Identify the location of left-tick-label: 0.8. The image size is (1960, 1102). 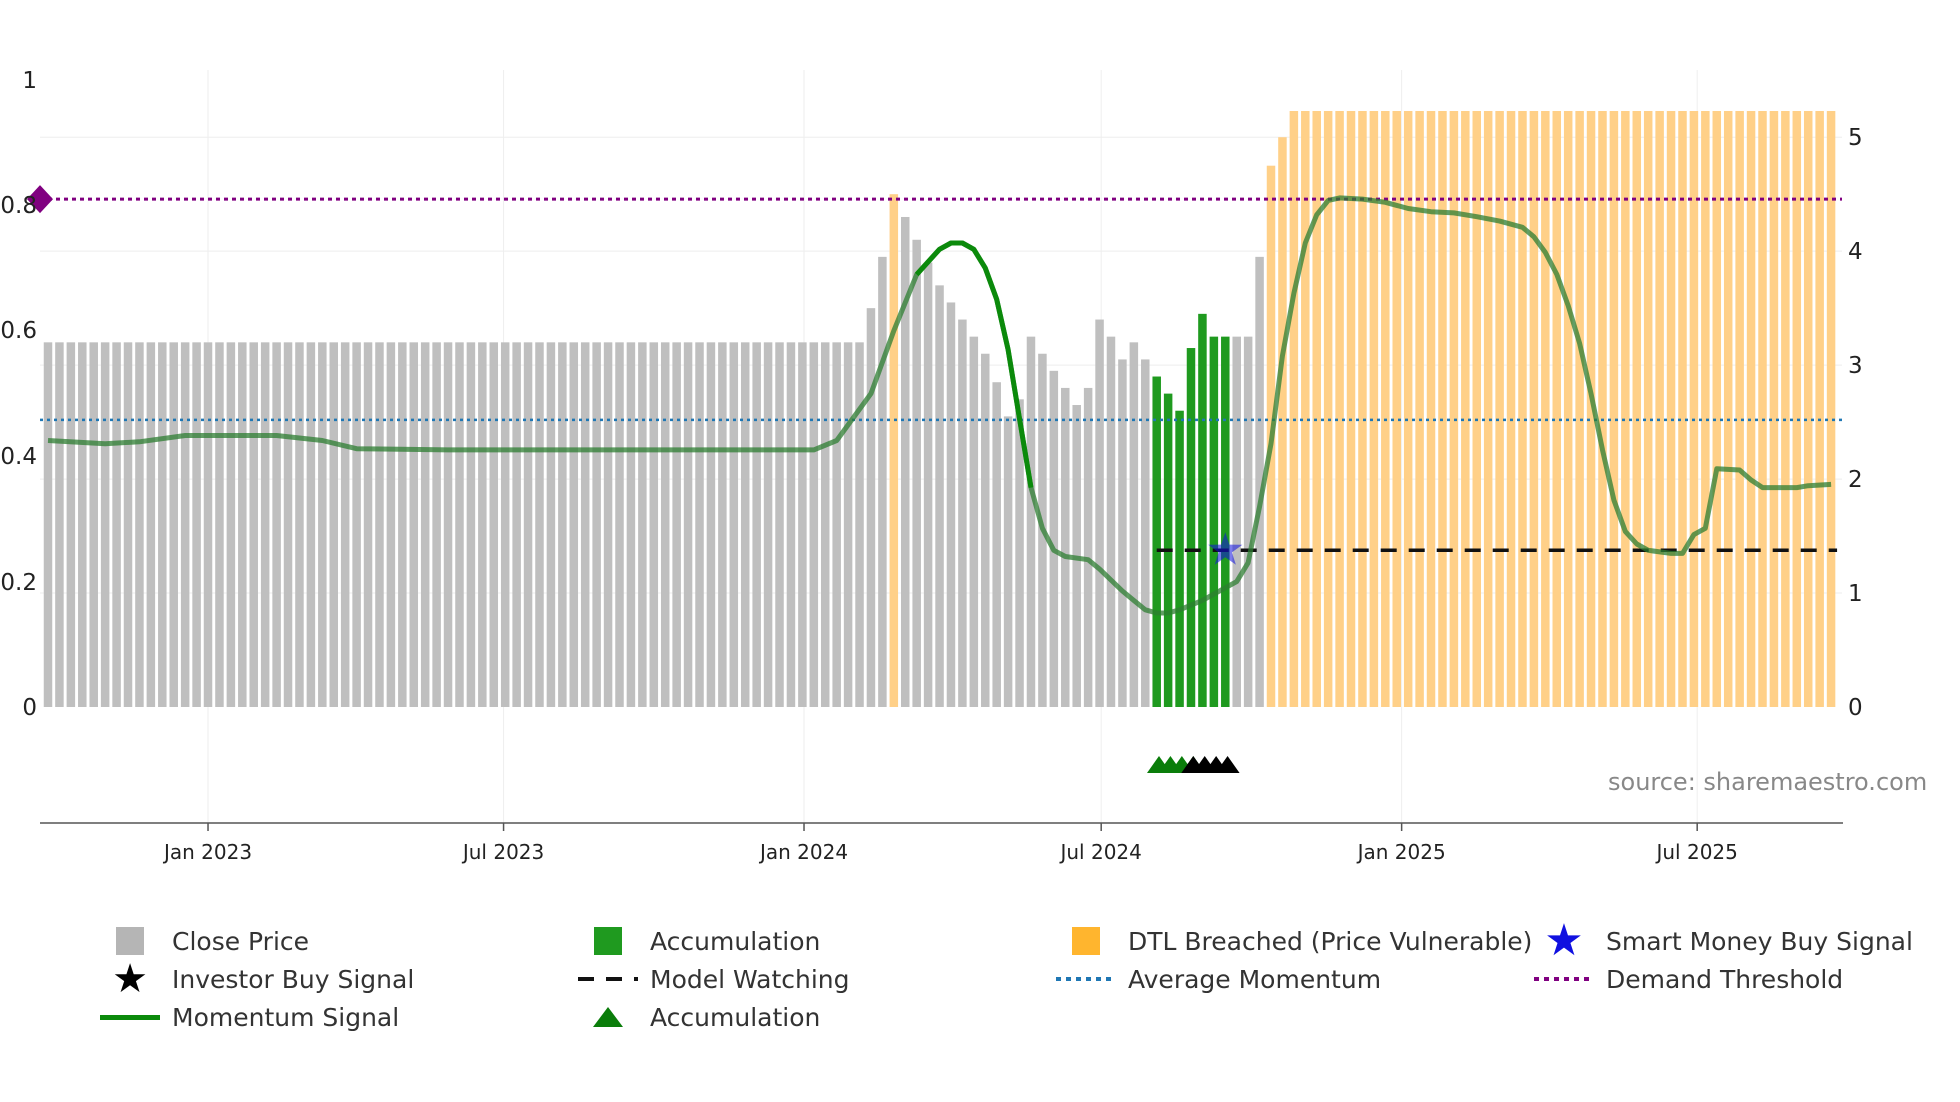
(18, 206).